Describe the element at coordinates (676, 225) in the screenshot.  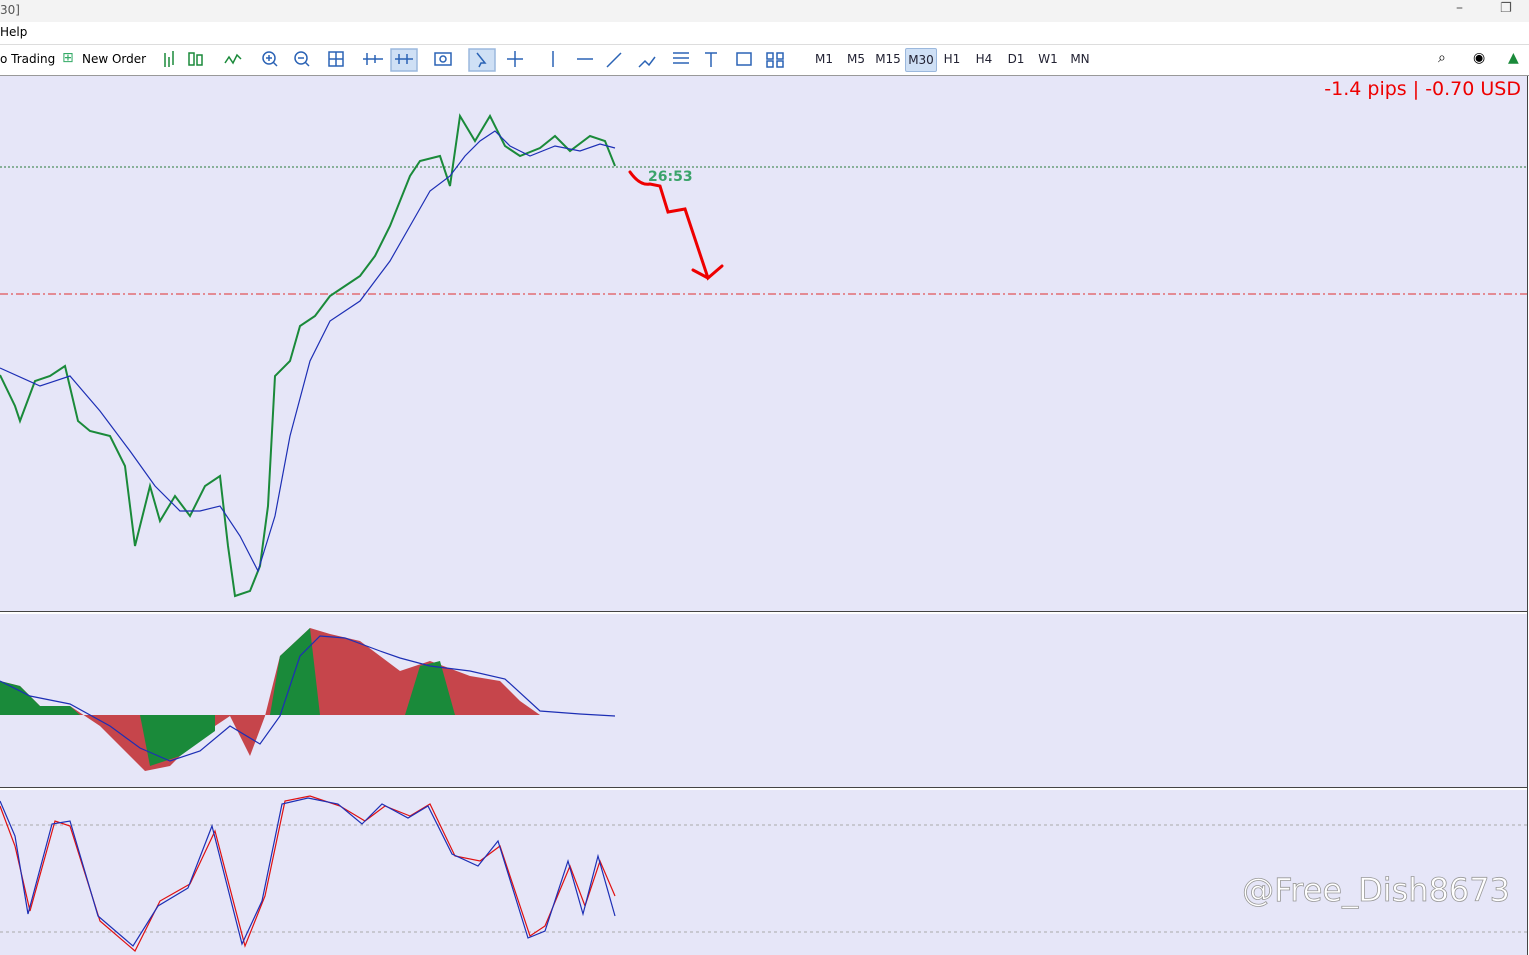
I see `drawn-arrow` at that location.